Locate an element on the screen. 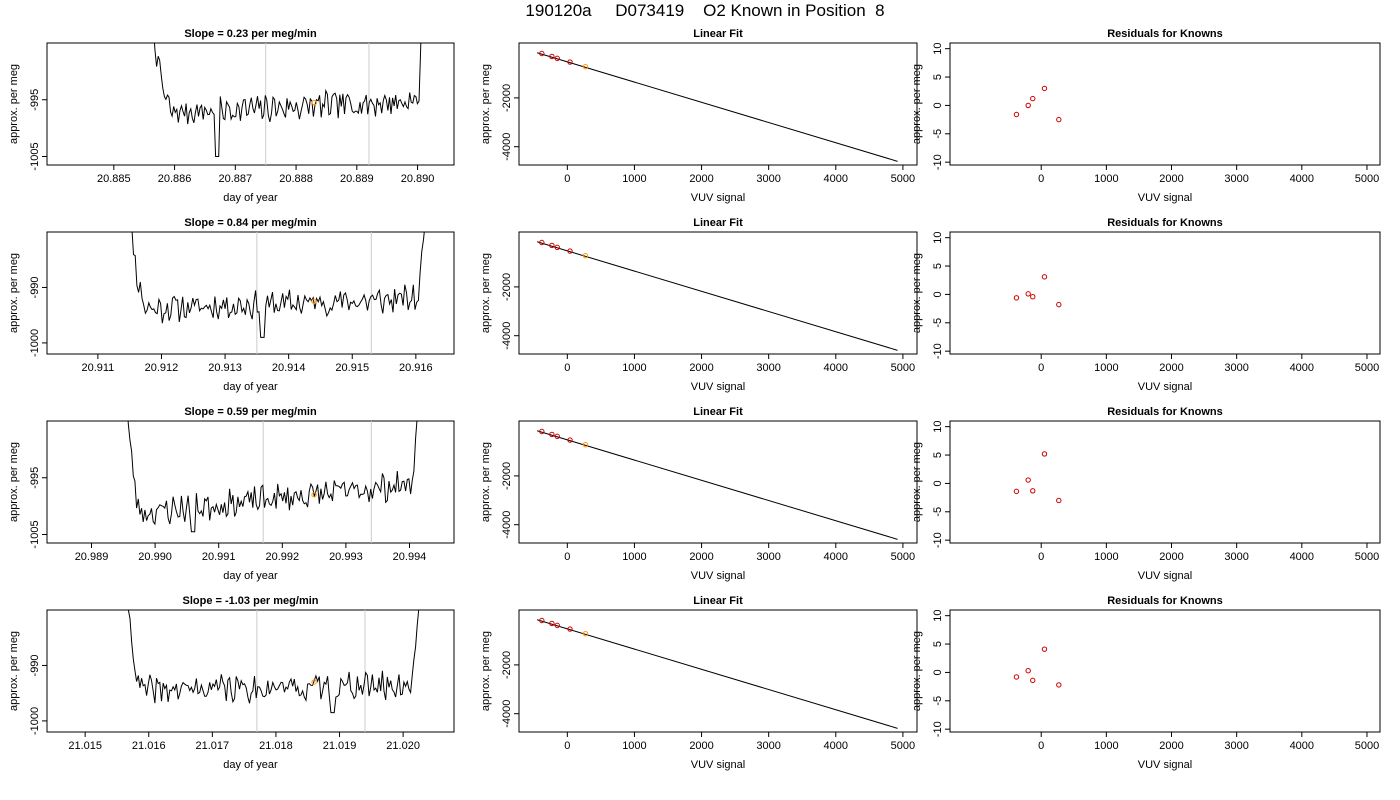  panel-title: Linear Fit is located at coordinates (718, 412).